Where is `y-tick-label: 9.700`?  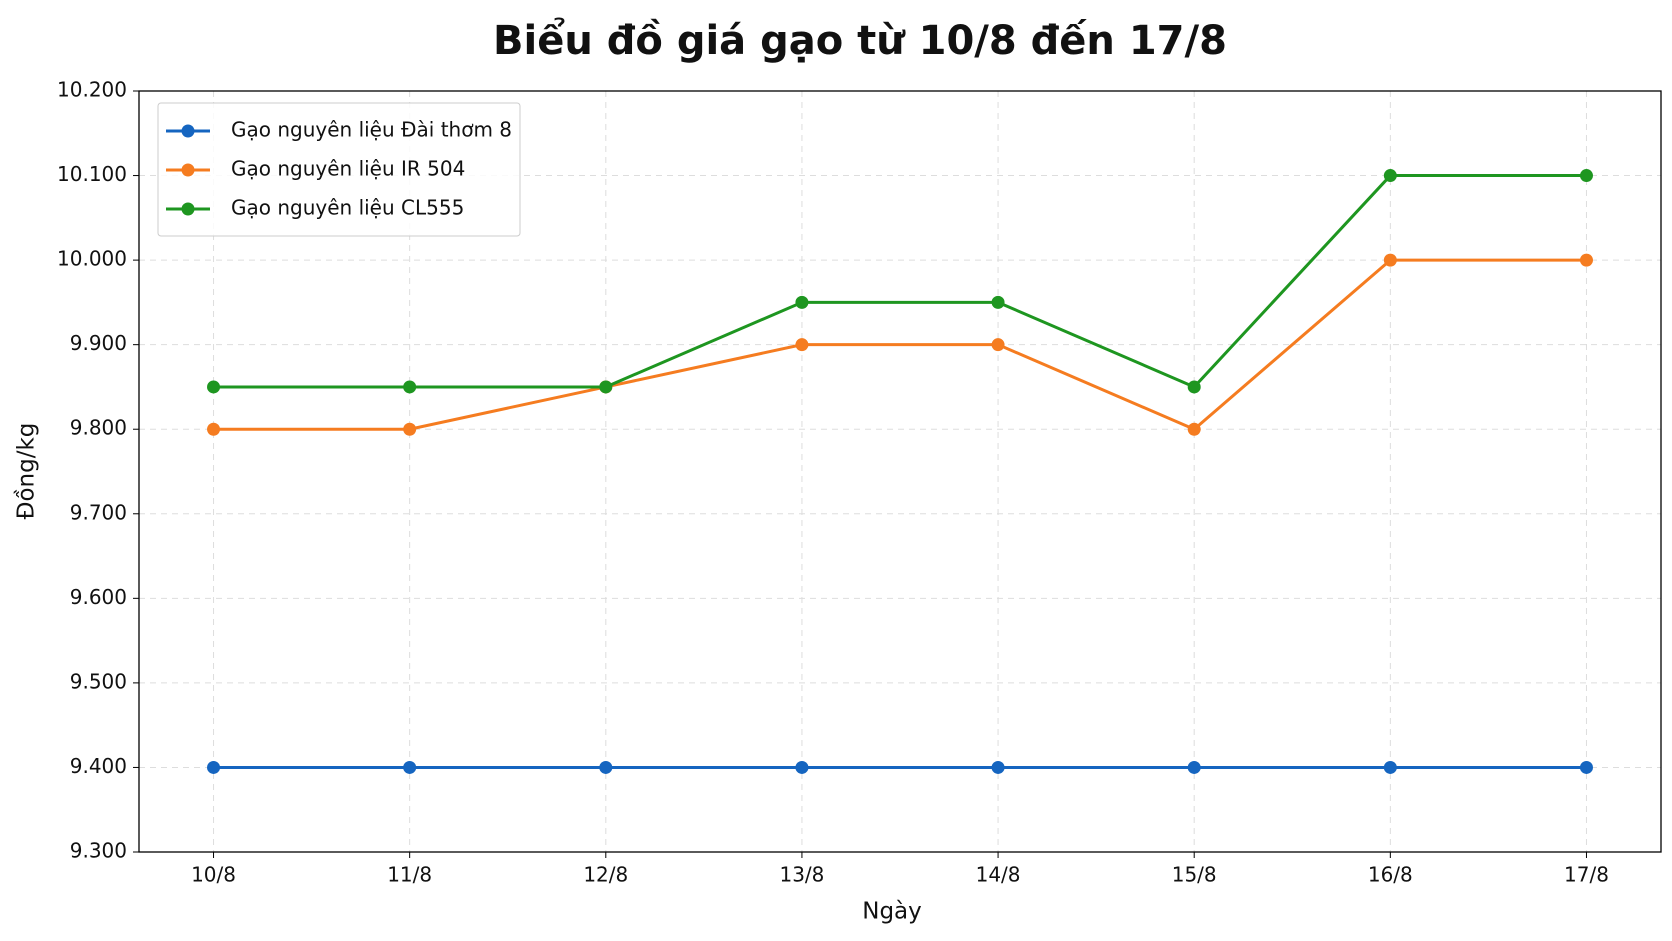 y-tick-label: 9.700 is located at coordinates (98, 512).